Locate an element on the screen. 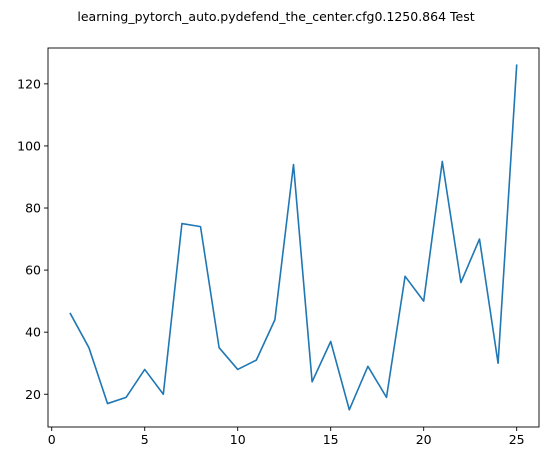 Image resolution: width=552 pixels, height=465 pixels. x-tick-label: 10 is located at coordinates (238, 439).